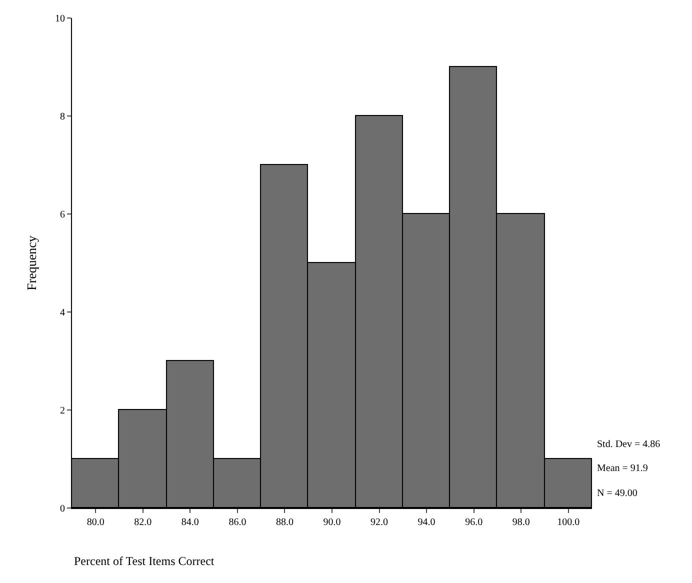 The height and width of the screenshot is (583, 692). Describe the element at coordinates (379, 522) in the screenshot. I see `x-tick-label: 92.0` at that location.